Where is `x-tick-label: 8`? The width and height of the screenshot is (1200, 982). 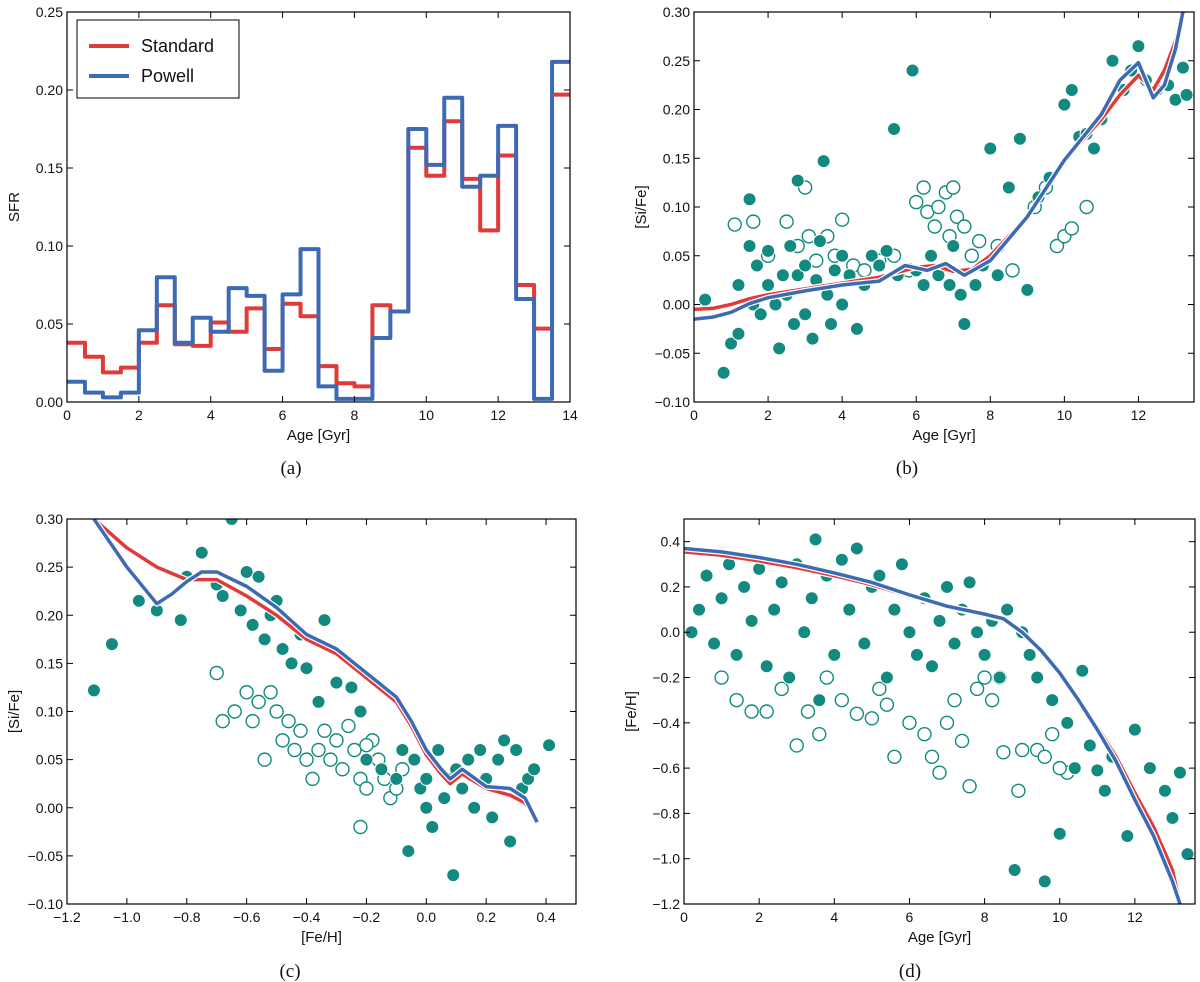
x-tick-label: 8 is located at coordinates (985, 917).